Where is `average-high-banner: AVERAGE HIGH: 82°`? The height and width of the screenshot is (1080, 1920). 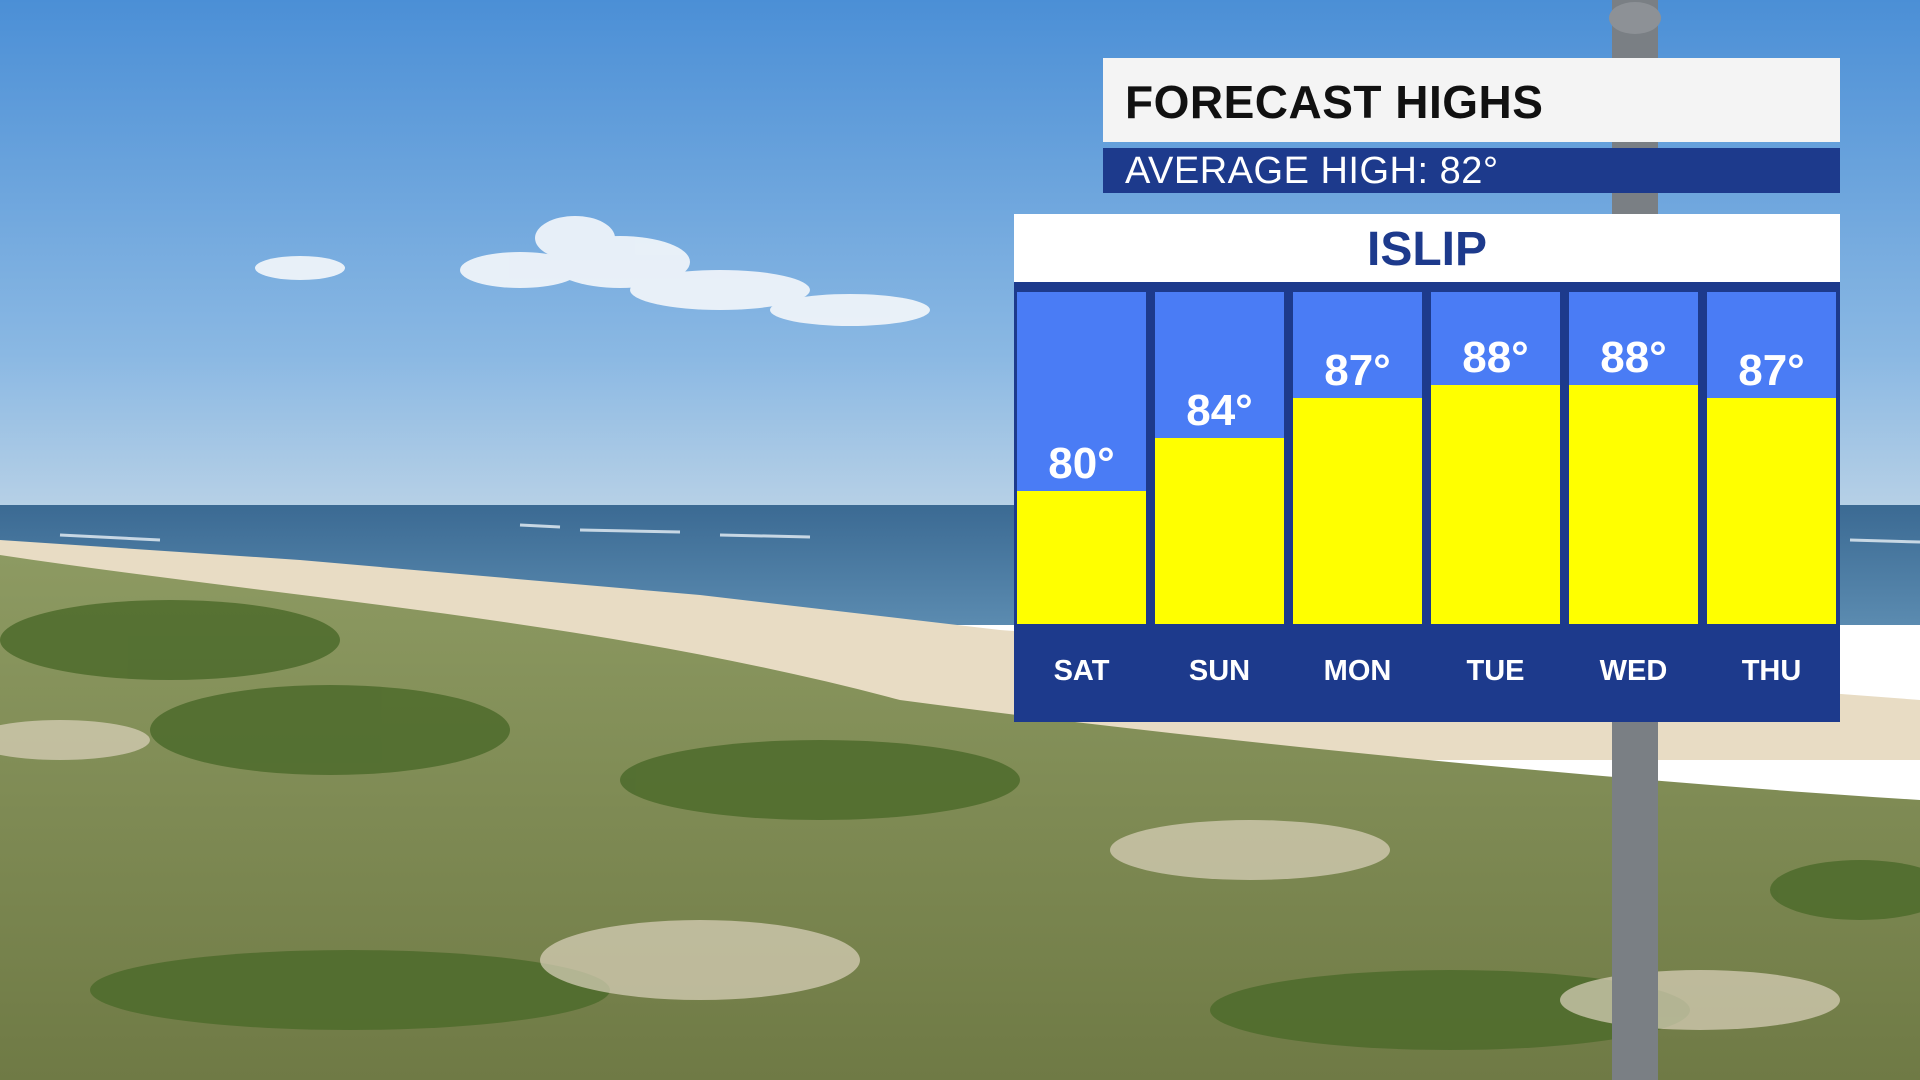
average-high-banner: AVERAGE HIGH: 82° is located at coordinates (1471, 170).